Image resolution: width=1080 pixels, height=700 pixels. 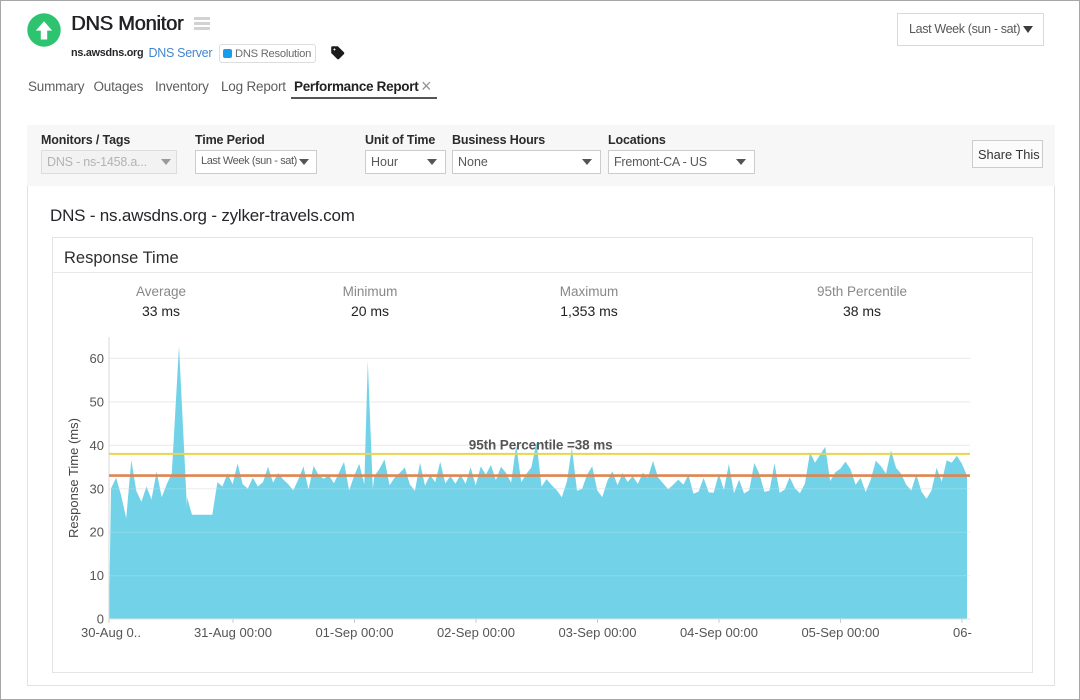 What do you see at coordinates (97, 401) in the screenshot?
I see `svg-text: 50` at bounding box center [97, 401].